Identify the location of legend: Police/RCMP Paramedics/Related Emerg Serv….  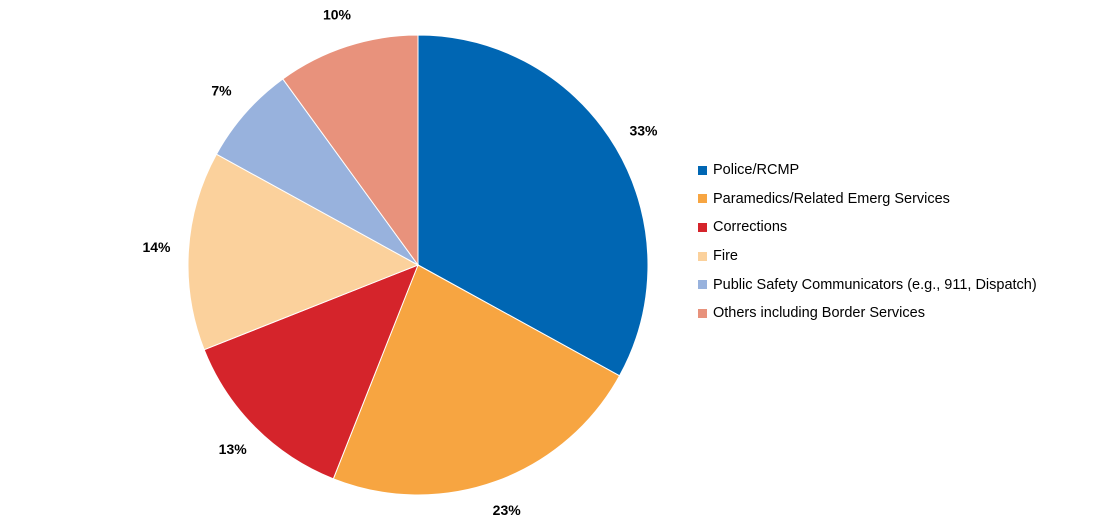
(893, 242).